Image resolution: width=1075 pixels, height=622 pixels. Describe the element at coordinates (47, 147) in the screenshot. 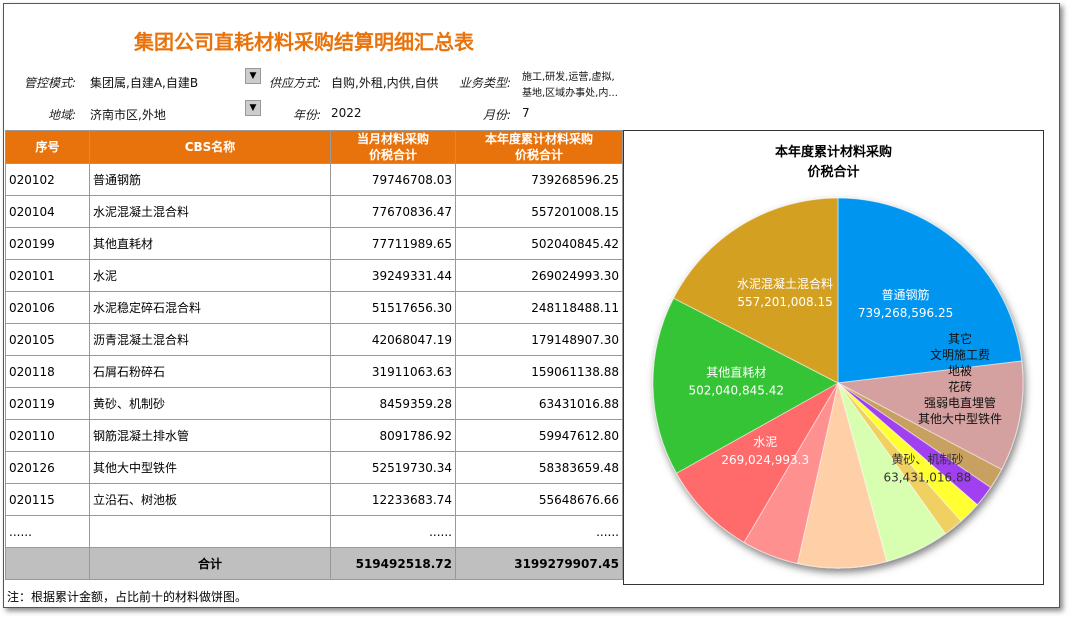

I see `col-header-id: 序号` at that location.